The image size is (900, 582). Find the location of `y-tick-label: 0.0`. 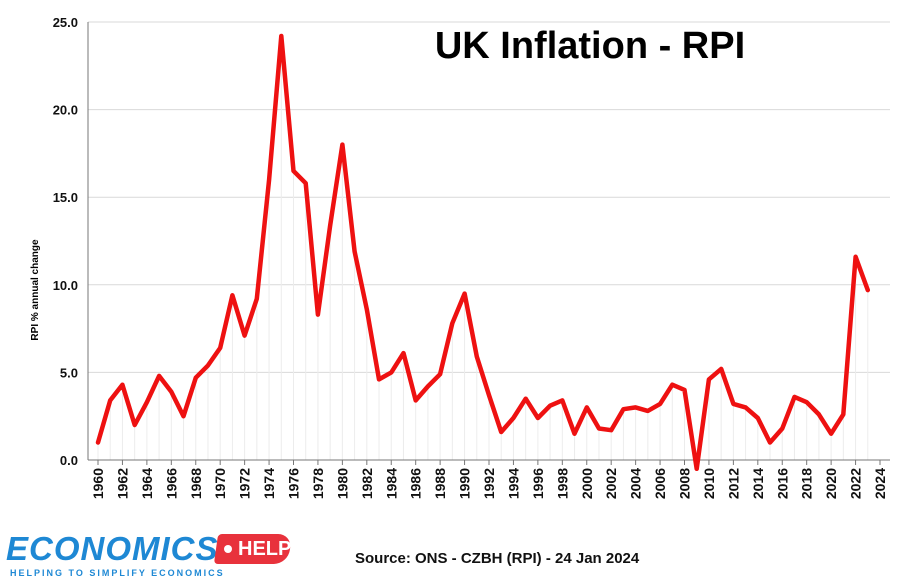

y-tick-label: 0.0 is located at coordinates (69, 460).